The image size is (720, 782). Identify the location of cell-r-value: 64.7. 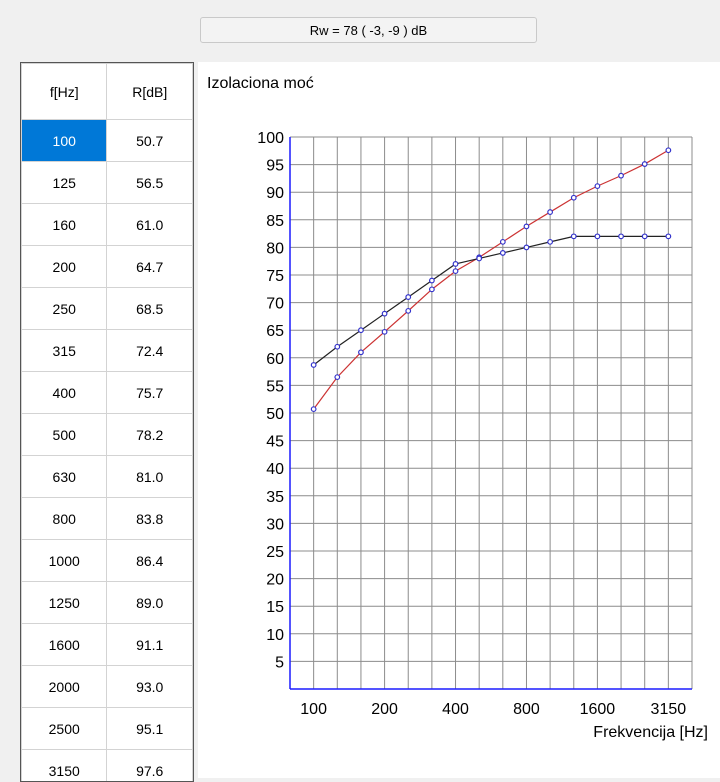
(150, 267).